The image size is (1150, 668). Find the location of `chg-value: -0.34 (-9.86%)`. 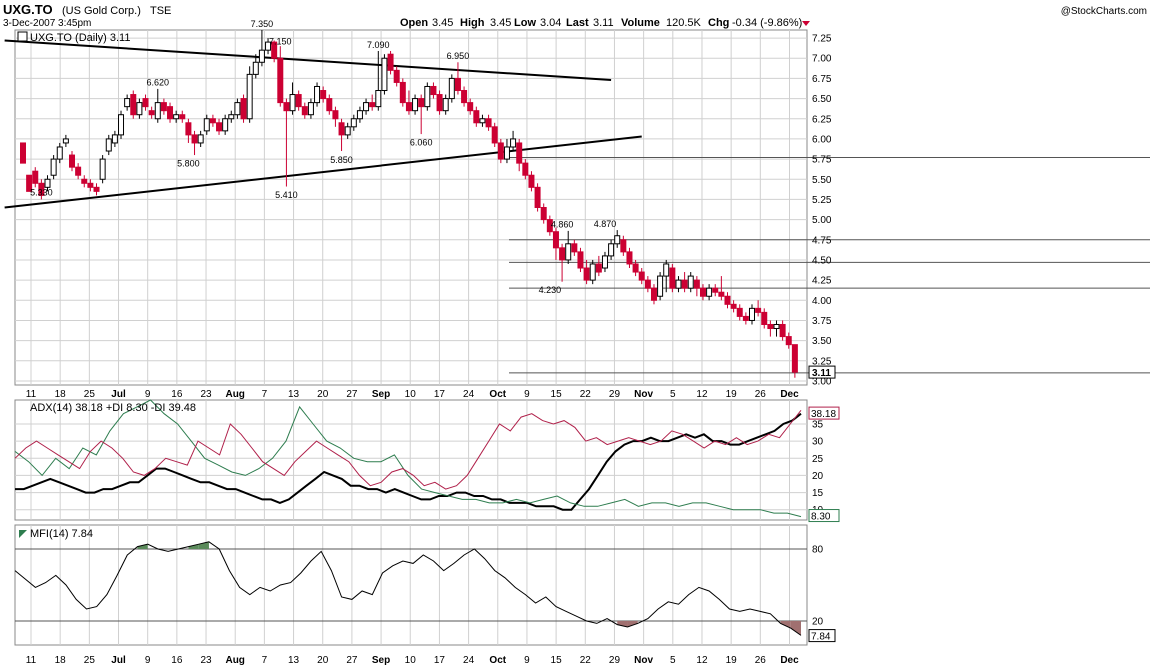

chg-value: -0.34 (-9.86%) is located at coordinates (767, 23).